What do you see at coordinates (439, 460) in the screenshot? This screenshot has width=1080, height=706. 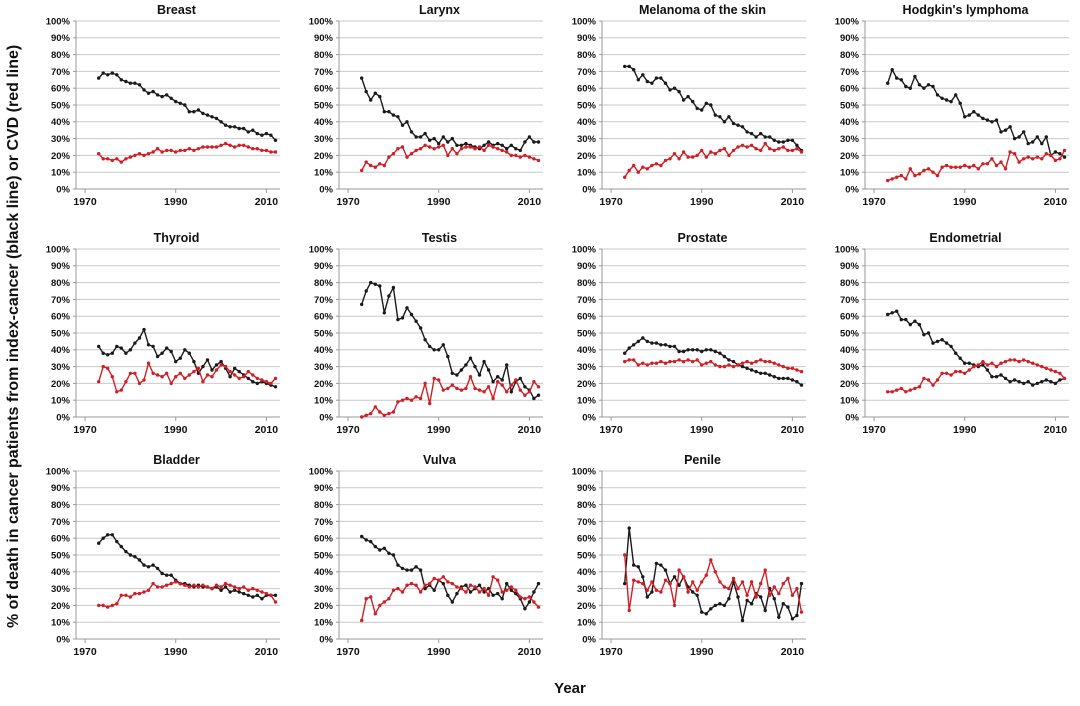 I see `chart-title: Vulva` at bounding box center [439, 460].